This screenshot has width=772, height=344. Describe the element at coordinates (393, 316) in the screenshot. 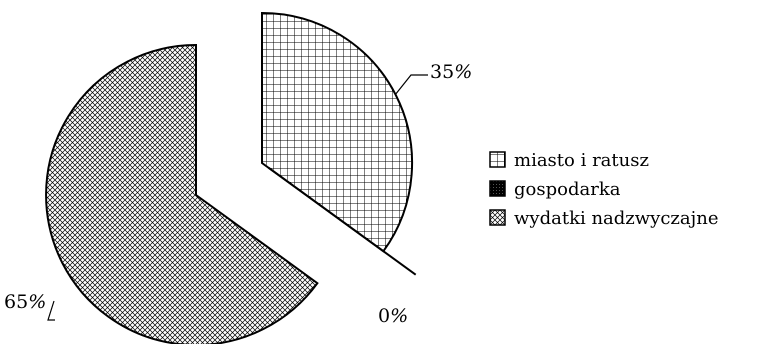

I see `slice-value-label-2: 0%` at that location.